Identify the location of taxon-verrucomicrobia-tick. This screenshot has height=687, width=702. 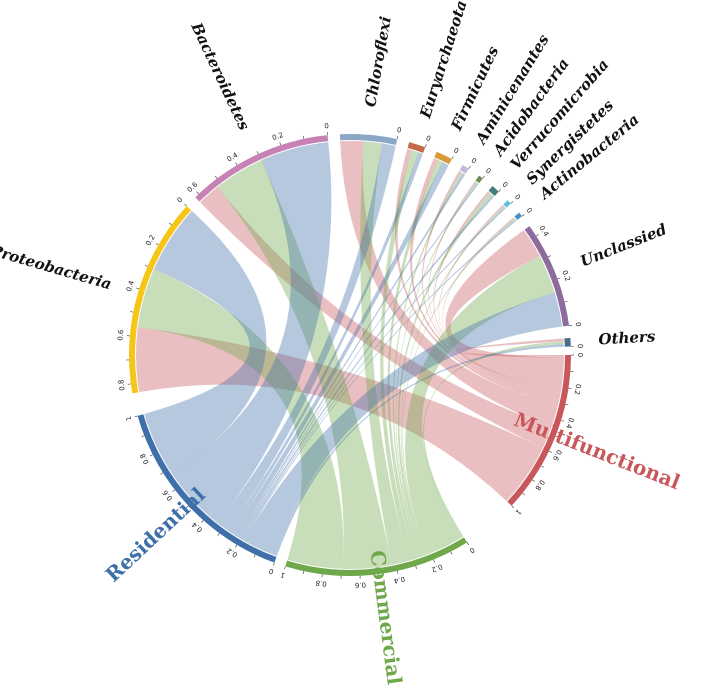
(500, 190).